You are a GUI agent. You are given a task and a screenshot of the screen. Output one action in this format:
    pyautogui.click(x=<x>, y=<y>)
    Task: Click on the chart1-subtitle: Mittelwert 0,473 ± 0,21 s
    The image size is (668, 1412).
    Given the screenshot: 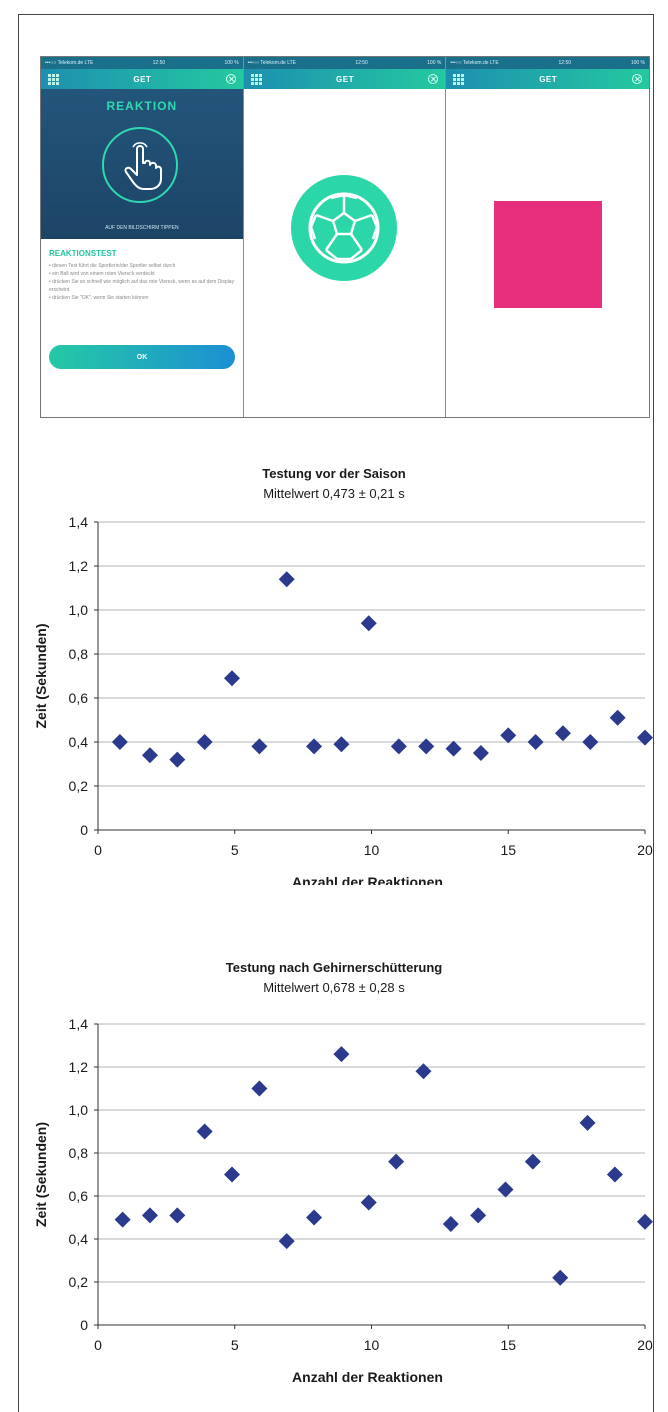 What is the action you would take?
    pyautogui.click(x=334, y=493)
    